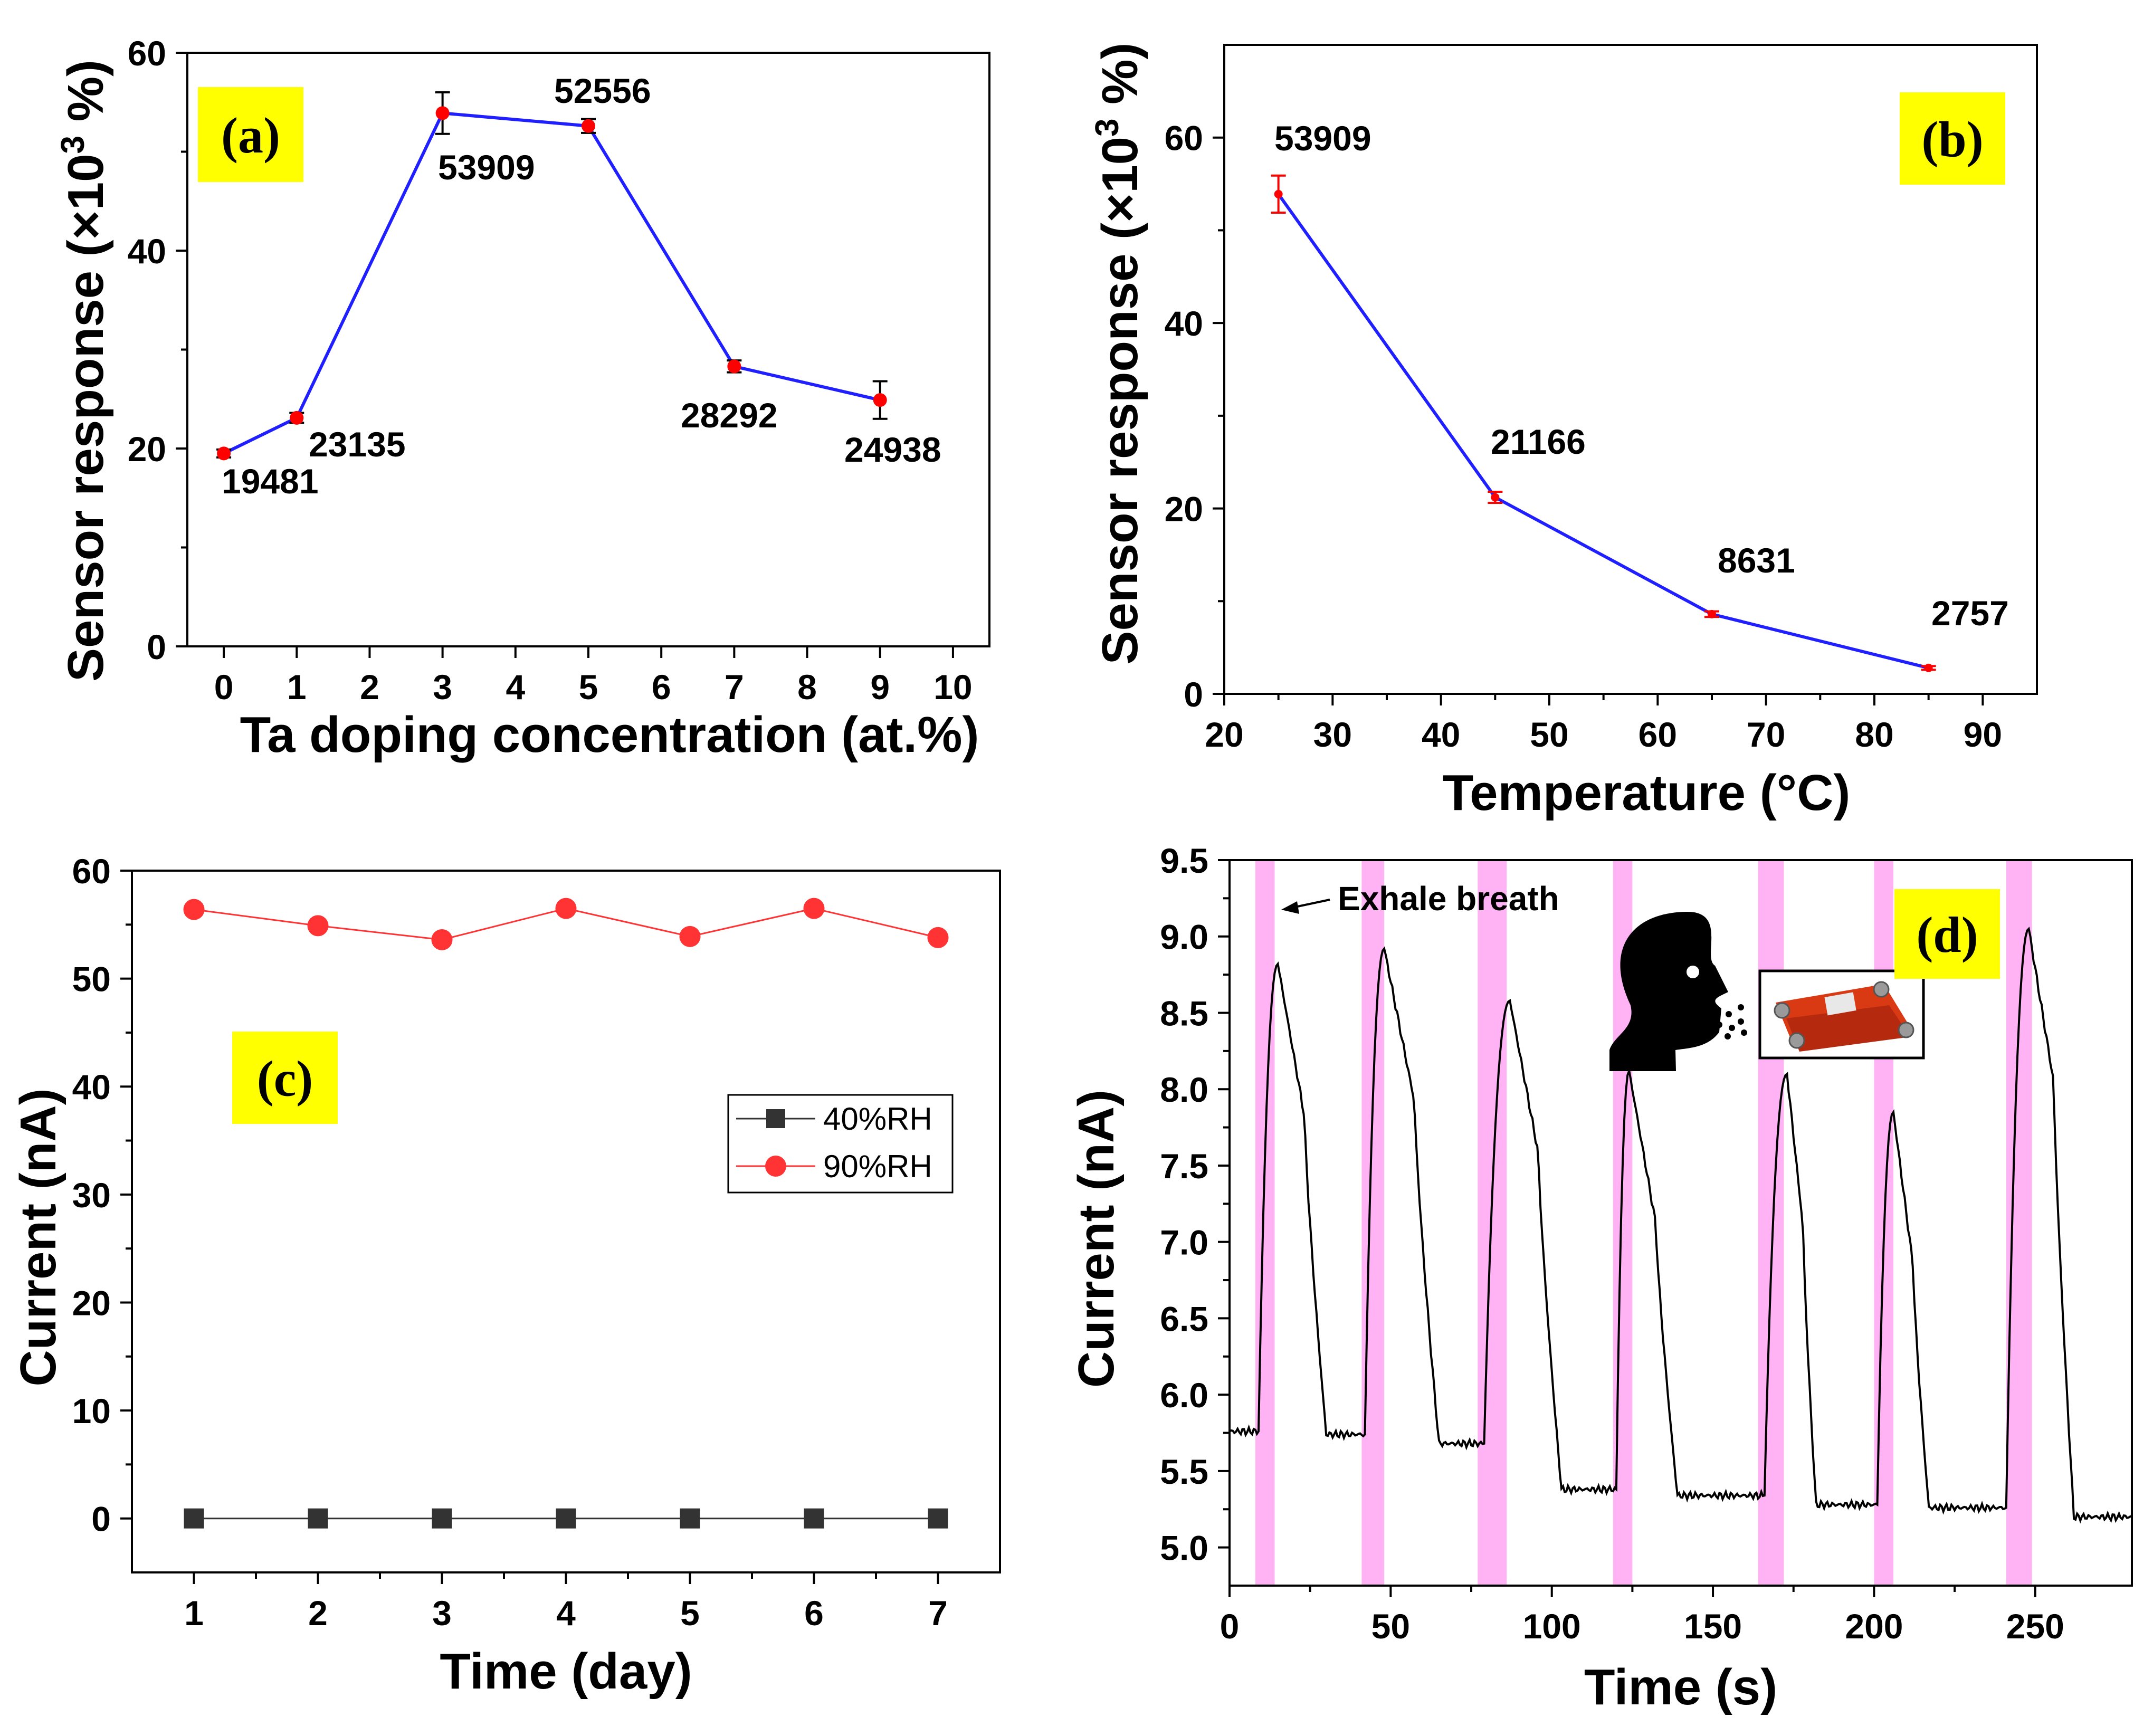 The image size is (2153, 1736). I want to click on y-axis-label-sup: 3, so click(73, 145).